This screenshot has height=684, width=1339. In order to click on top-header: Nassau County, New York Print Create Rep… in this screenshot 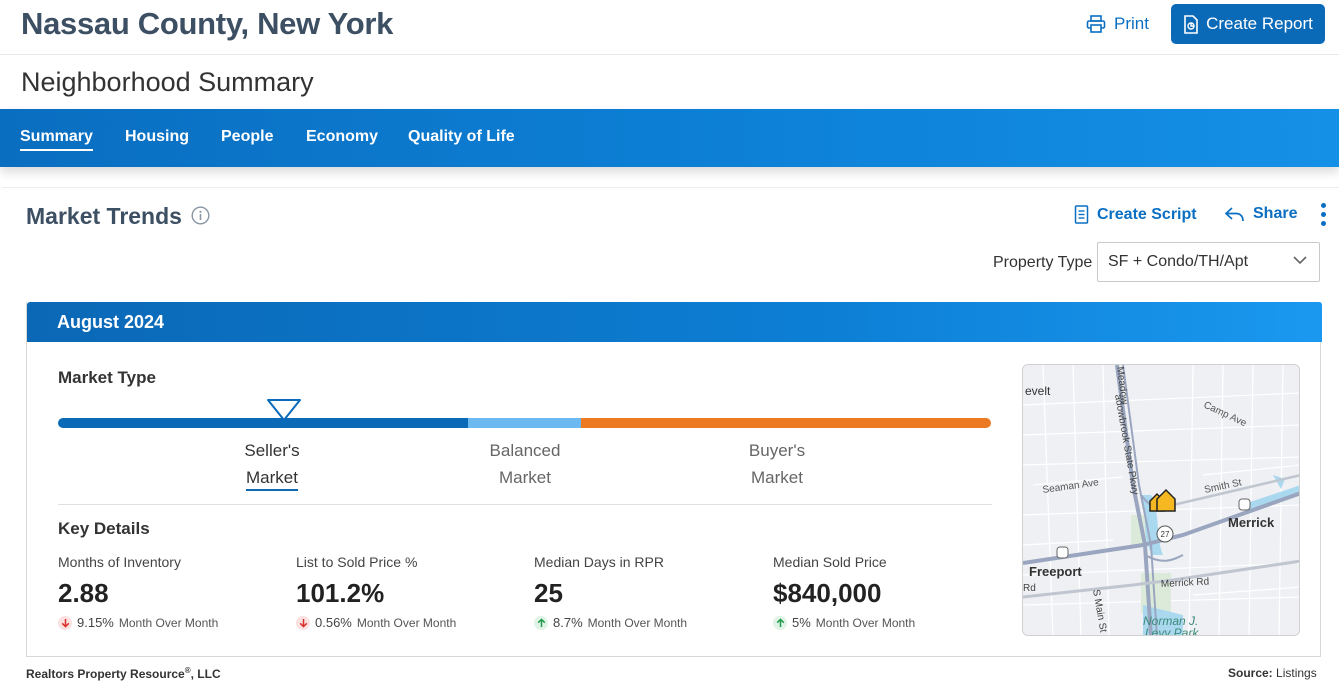, I will do `click(669, 27)`.